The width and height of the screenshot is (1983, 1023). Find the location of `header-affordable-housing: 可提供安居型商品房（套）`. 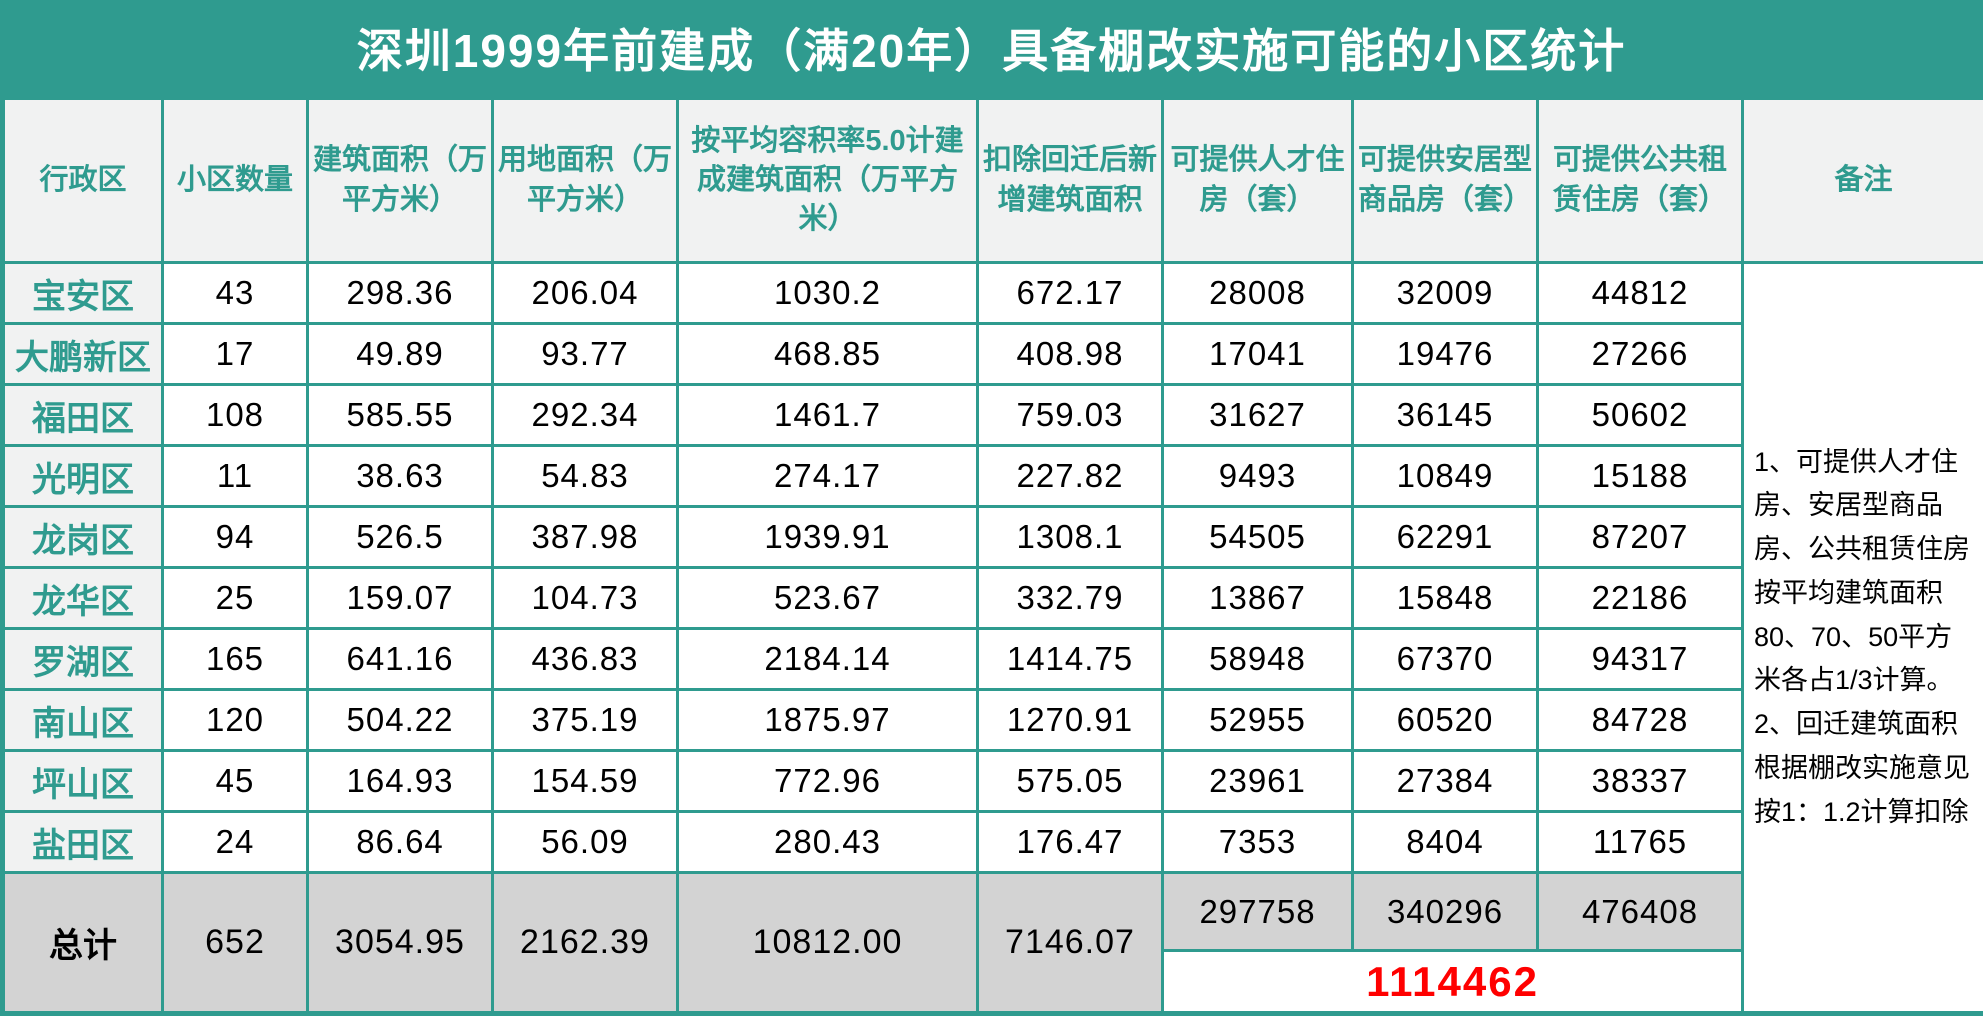

header-affordable-housing: 可提供安居型商品房（套） is located at coordinates (1445, 180).